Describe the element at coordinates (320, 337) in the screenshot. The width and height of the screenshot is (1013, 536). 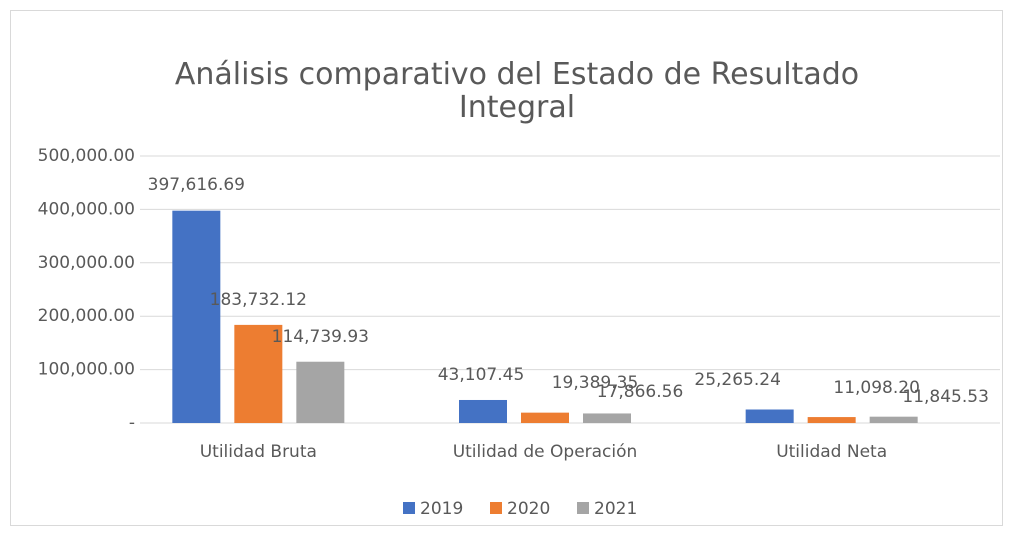
I see `data-label: 114,739.93` at that location.